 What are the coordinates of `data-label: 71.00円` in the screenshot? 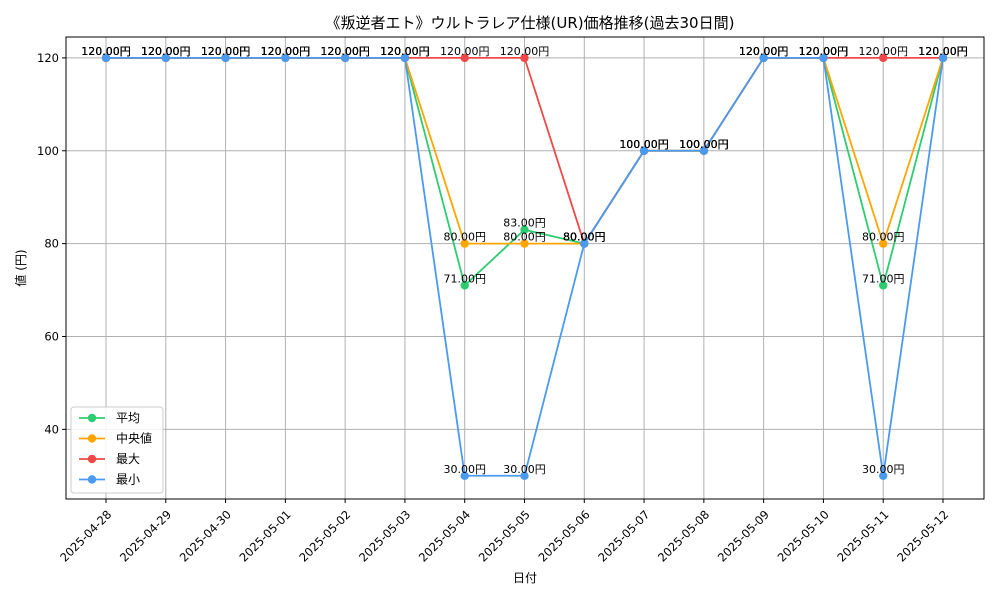 It's located at (883, 278).